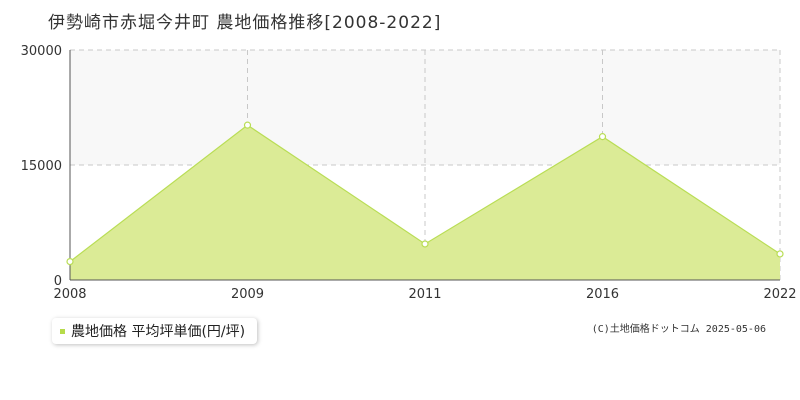  I want to click on legend-label: 農地価格 平均坪単価(円/坪), so click(158, 331).